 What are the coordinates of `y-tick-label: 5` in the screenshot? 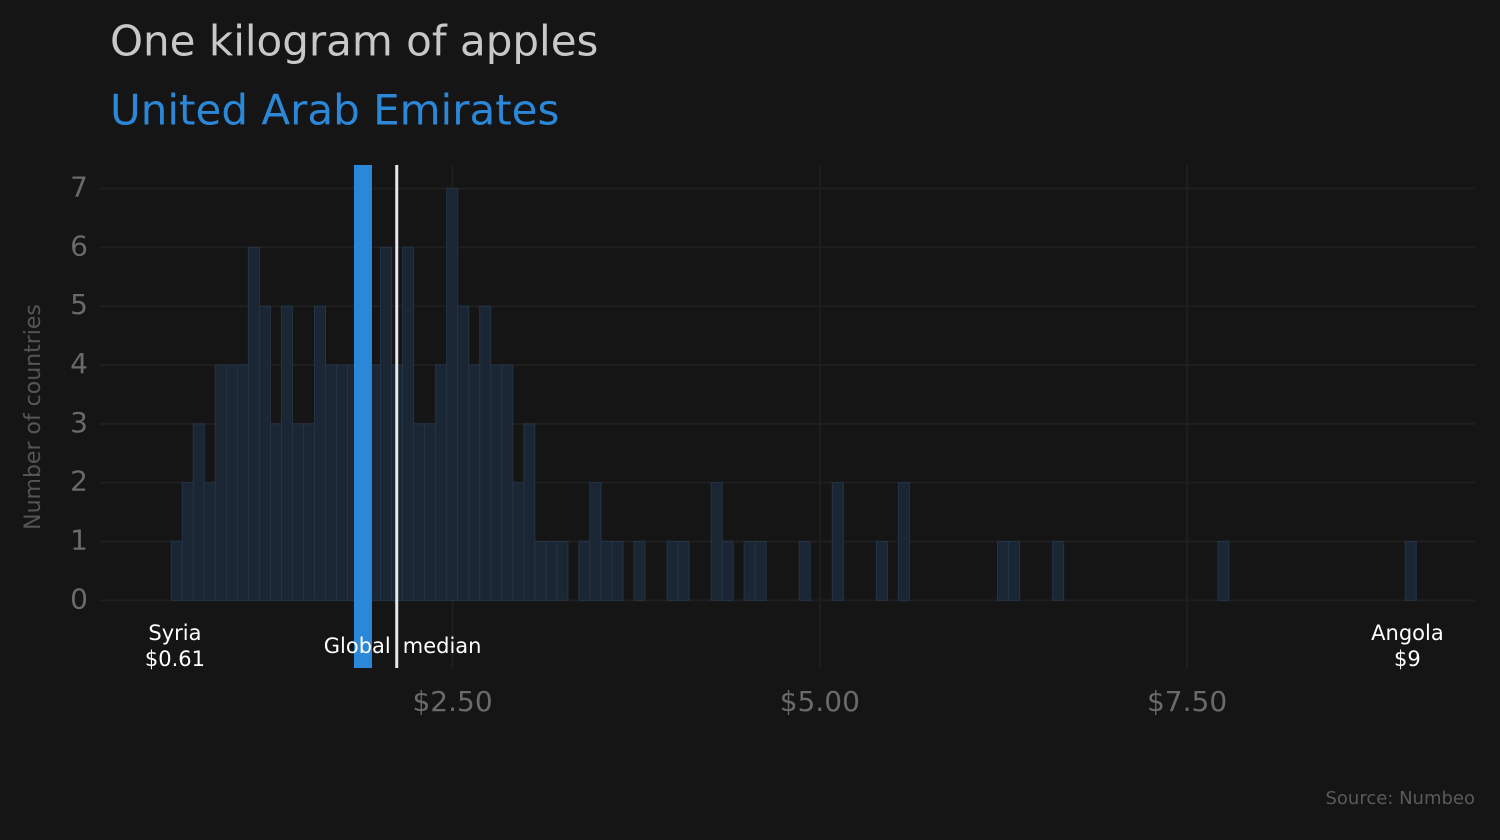 It's located at (79, 304).